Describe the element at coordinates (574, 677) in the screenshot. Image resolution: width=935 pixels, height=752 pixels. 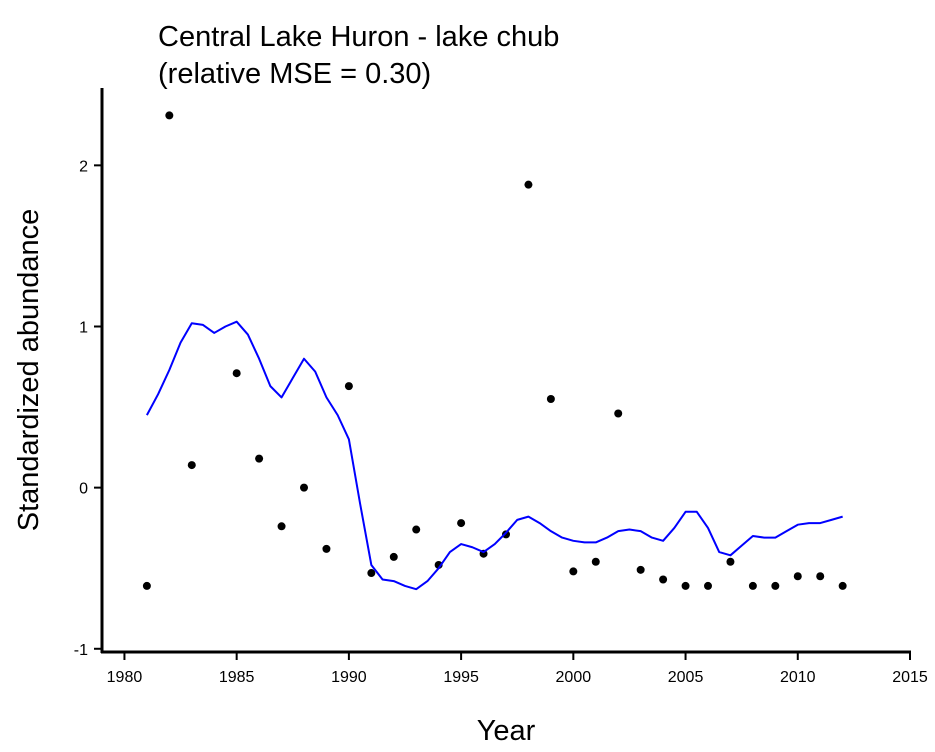
I see `x-tick-label: 2000` at that location.